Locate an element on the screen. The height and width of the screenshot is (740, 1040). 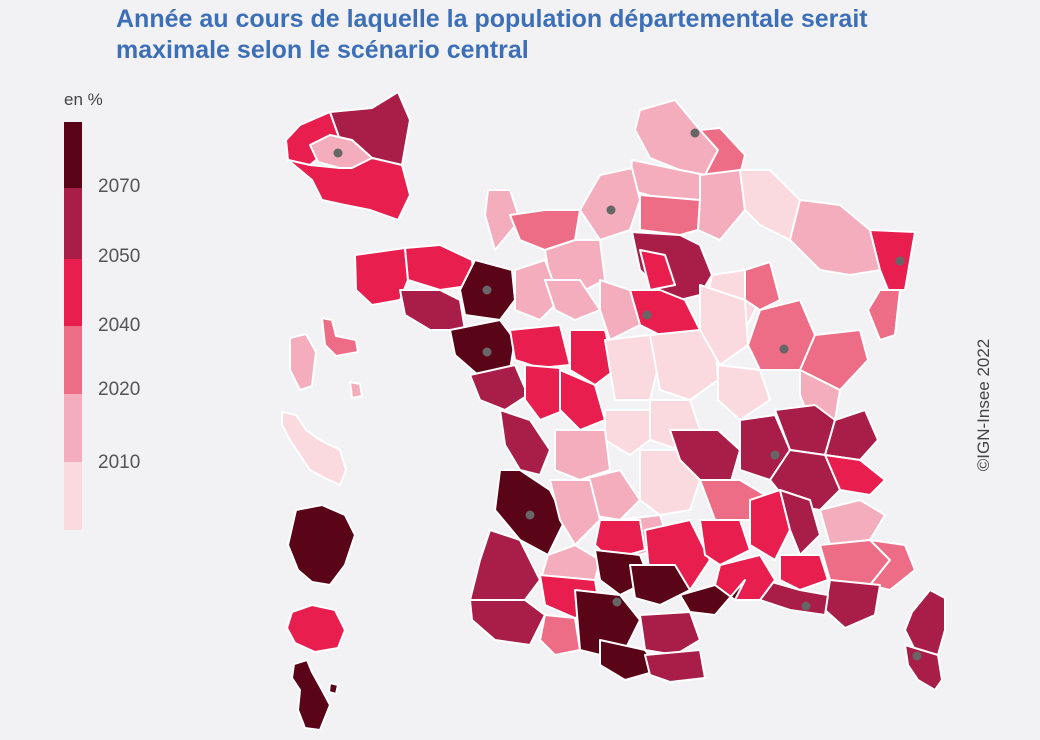
dept-bas-rhin is located at coordinates (892, 260).